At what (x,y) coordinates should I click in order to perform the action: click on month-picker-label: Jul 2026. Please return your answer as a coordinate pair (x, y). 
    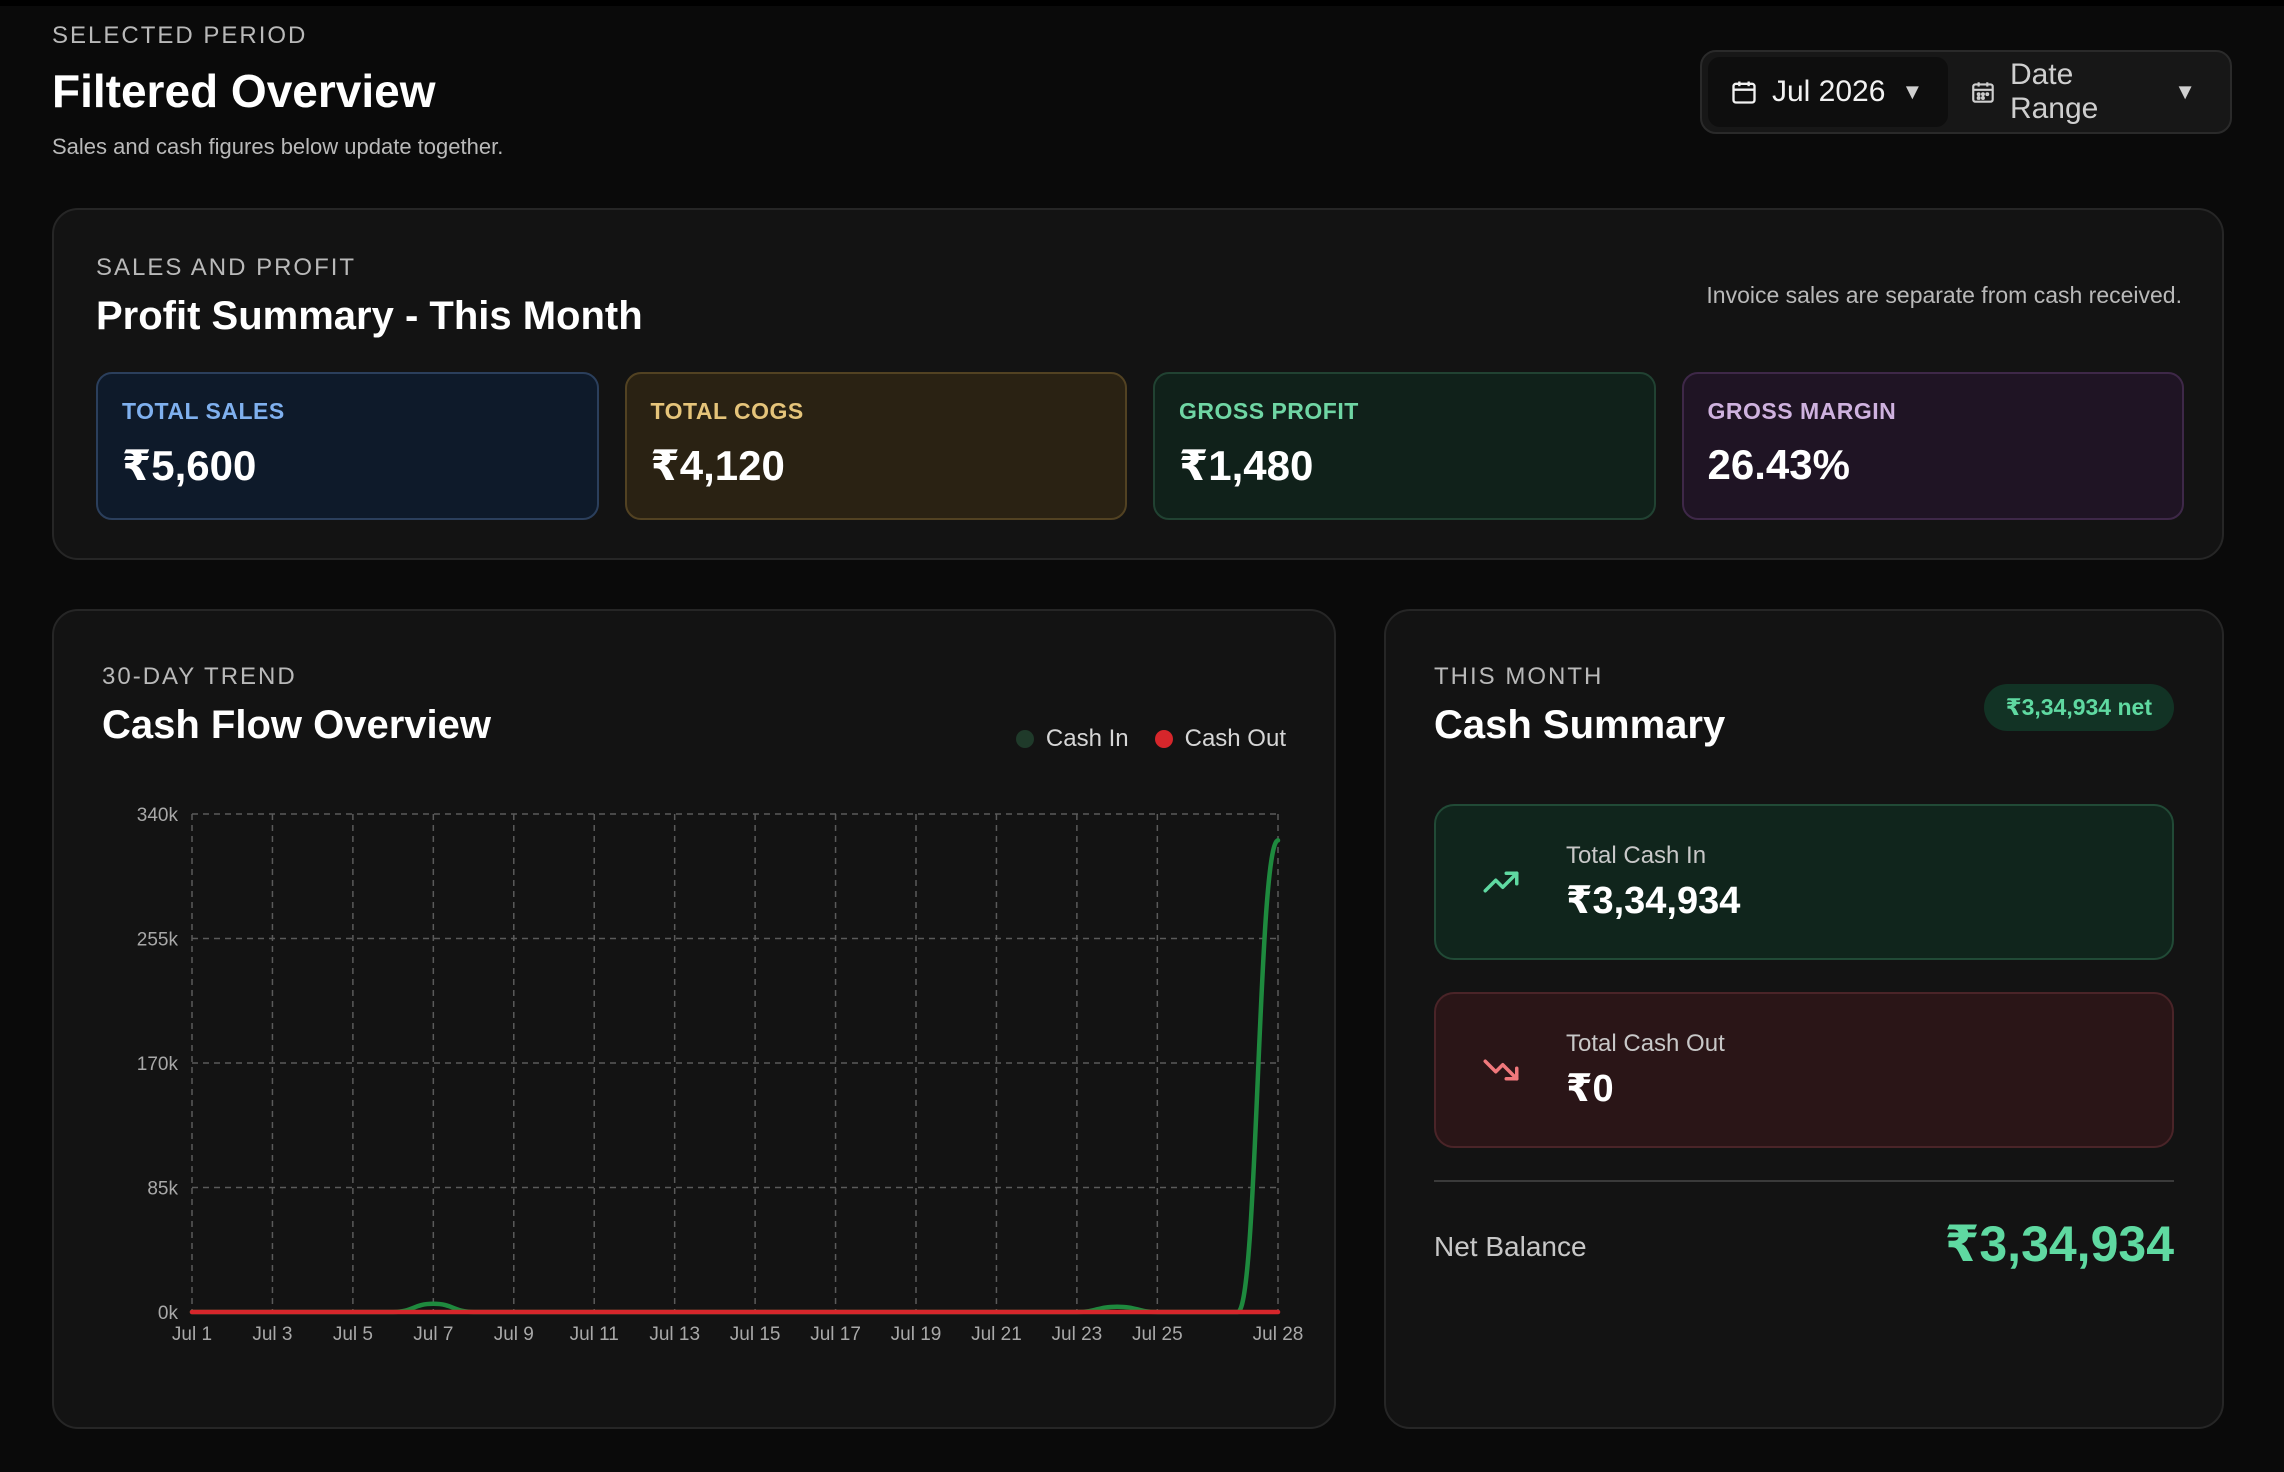
    Looking at the image, I should click on (1829, 91).